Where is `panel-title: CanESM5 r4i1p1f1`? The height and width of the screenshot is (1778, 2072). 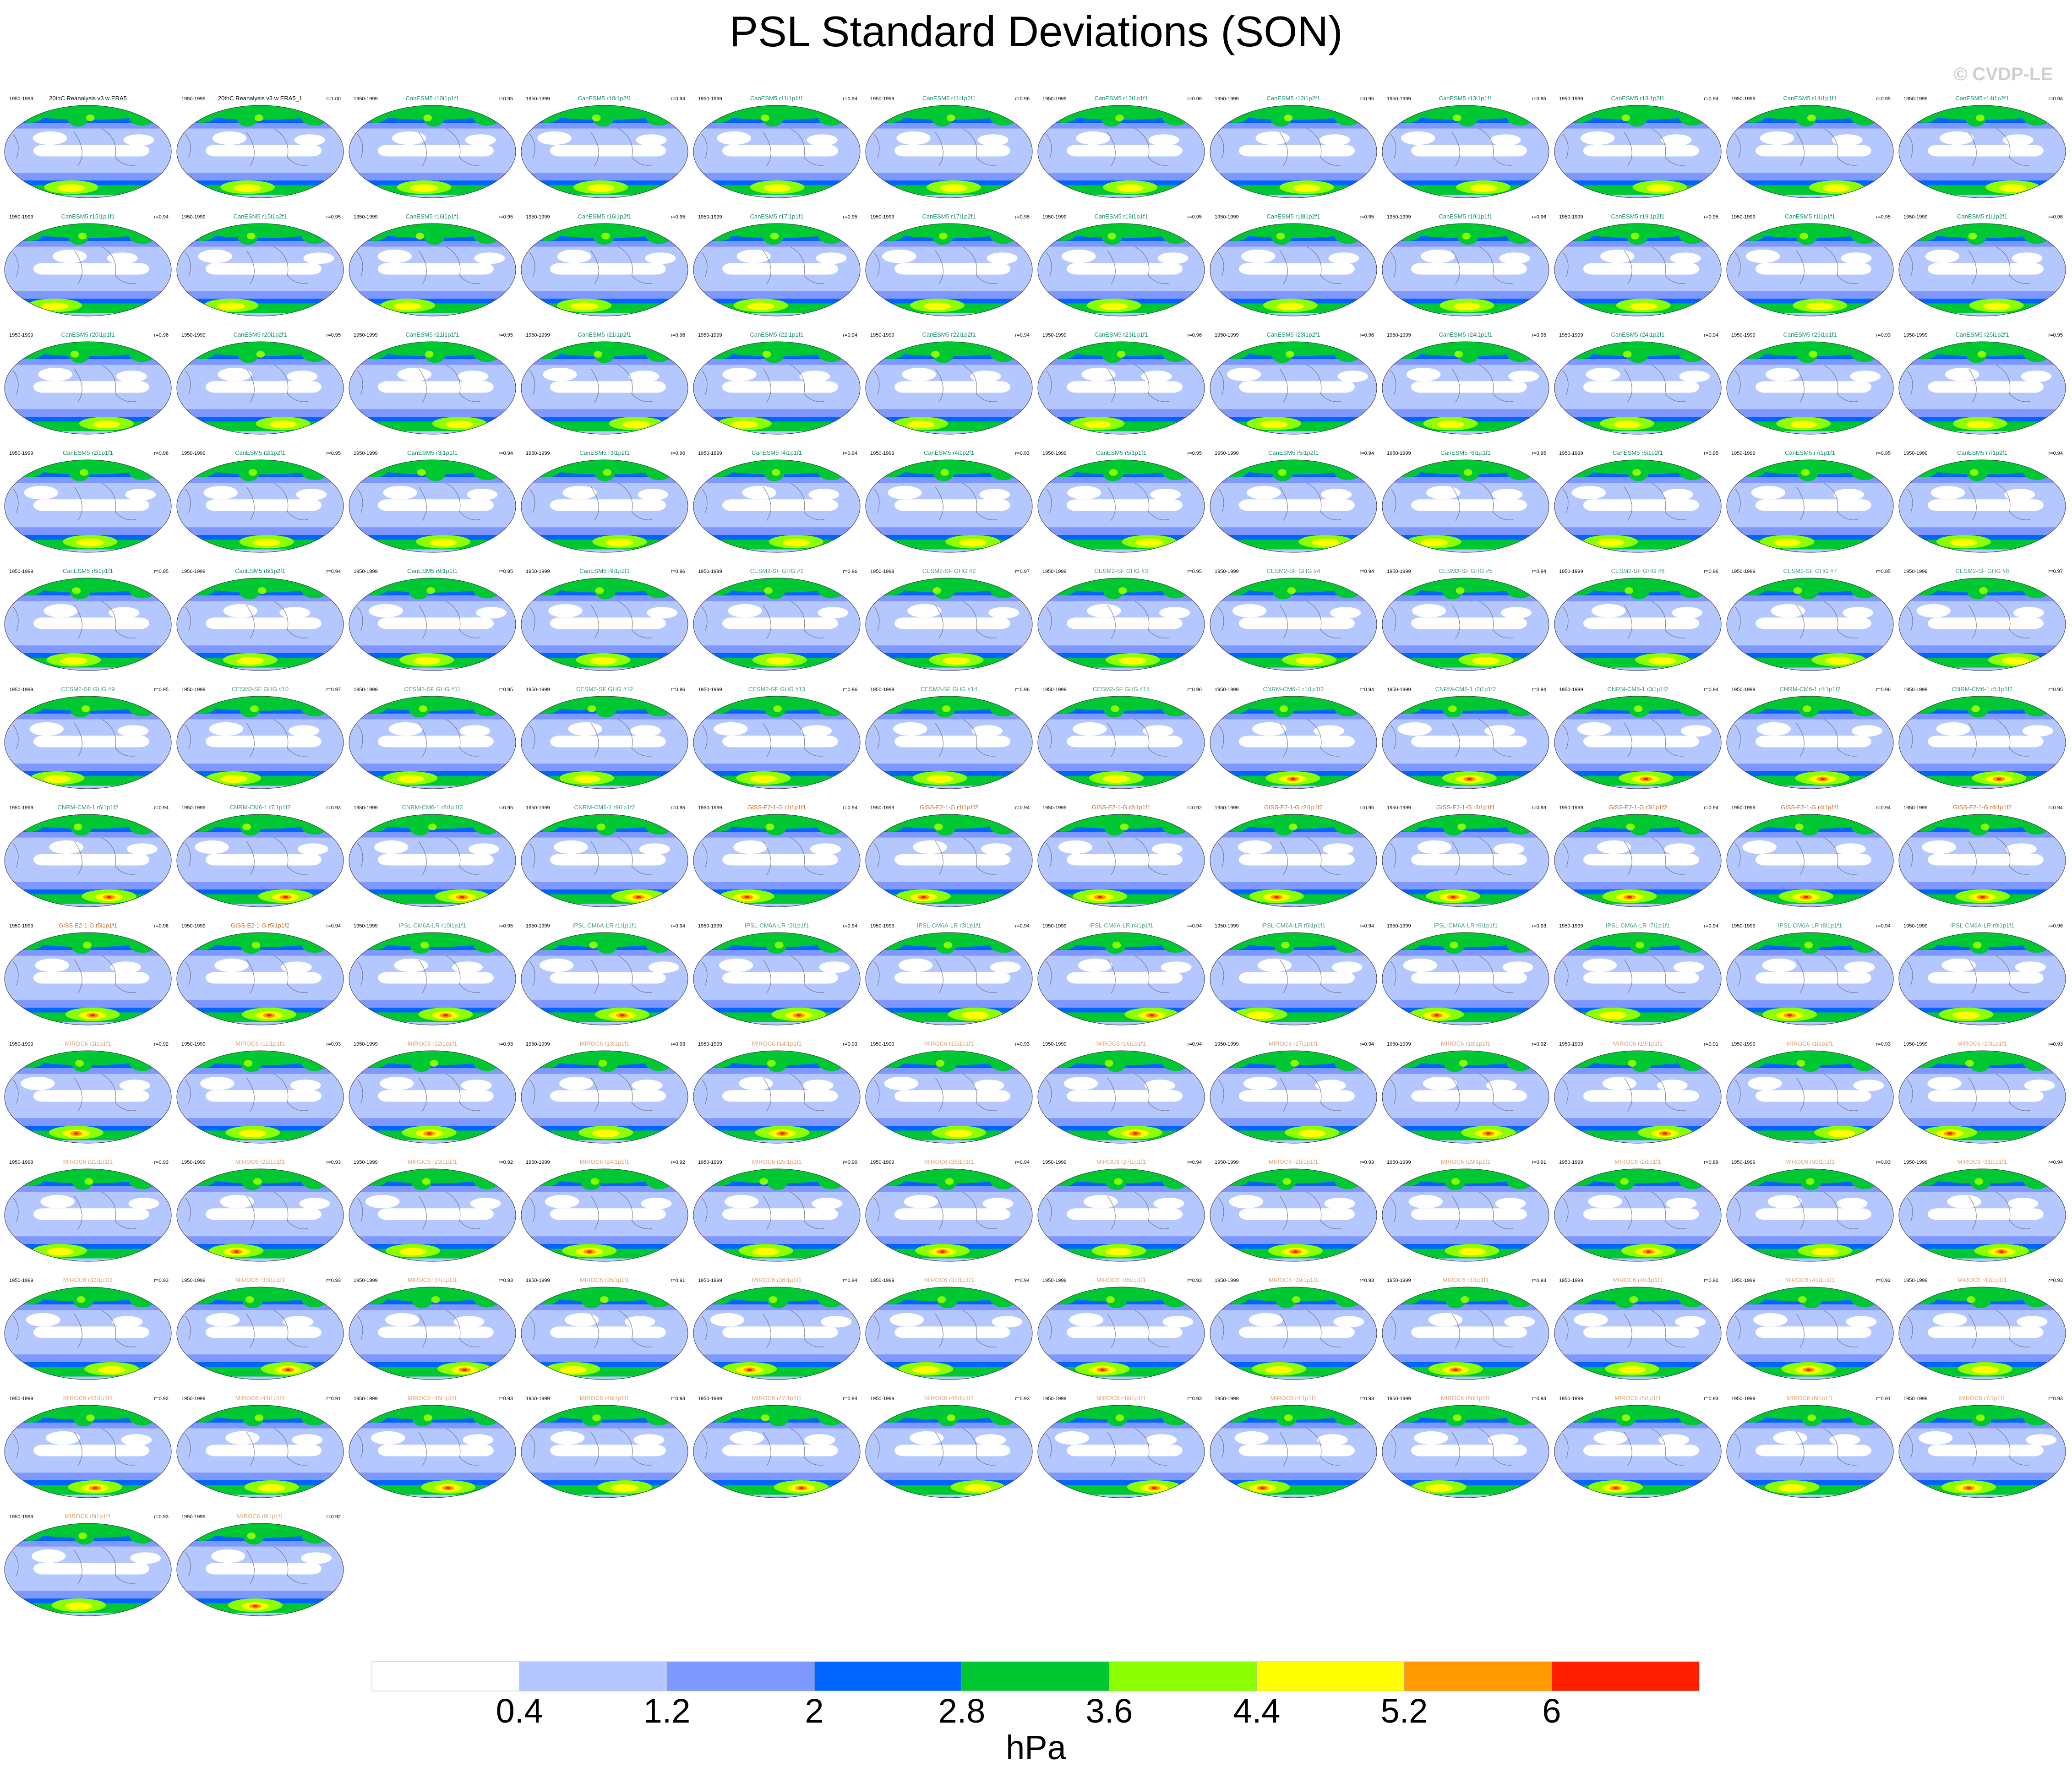 panel-title: CanESM5 r4i1p1f1 is located at coordinates (777, 452).